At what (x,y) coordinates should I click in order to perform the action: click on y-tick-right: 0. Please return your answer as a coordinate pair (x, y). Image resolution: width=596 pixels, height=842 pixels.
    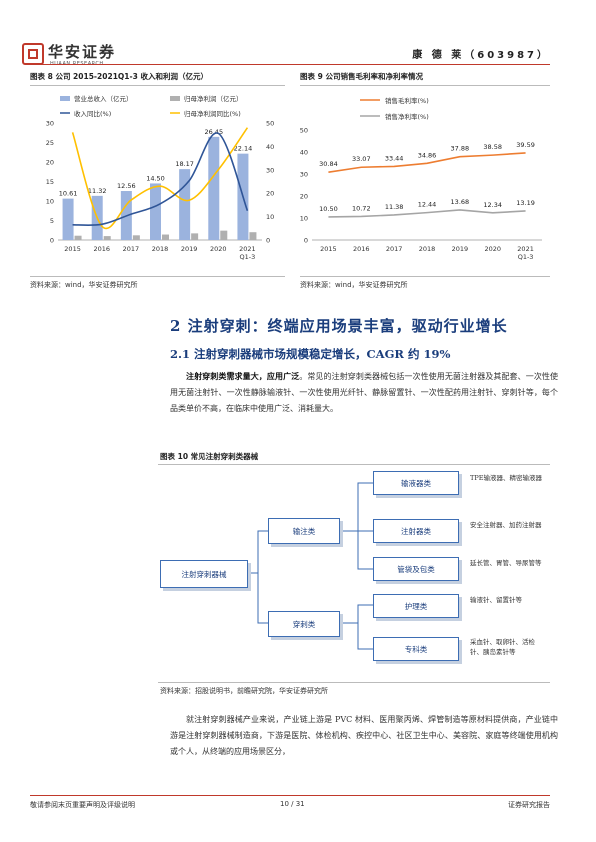
    Looking at the image, I should click on (268, 241).